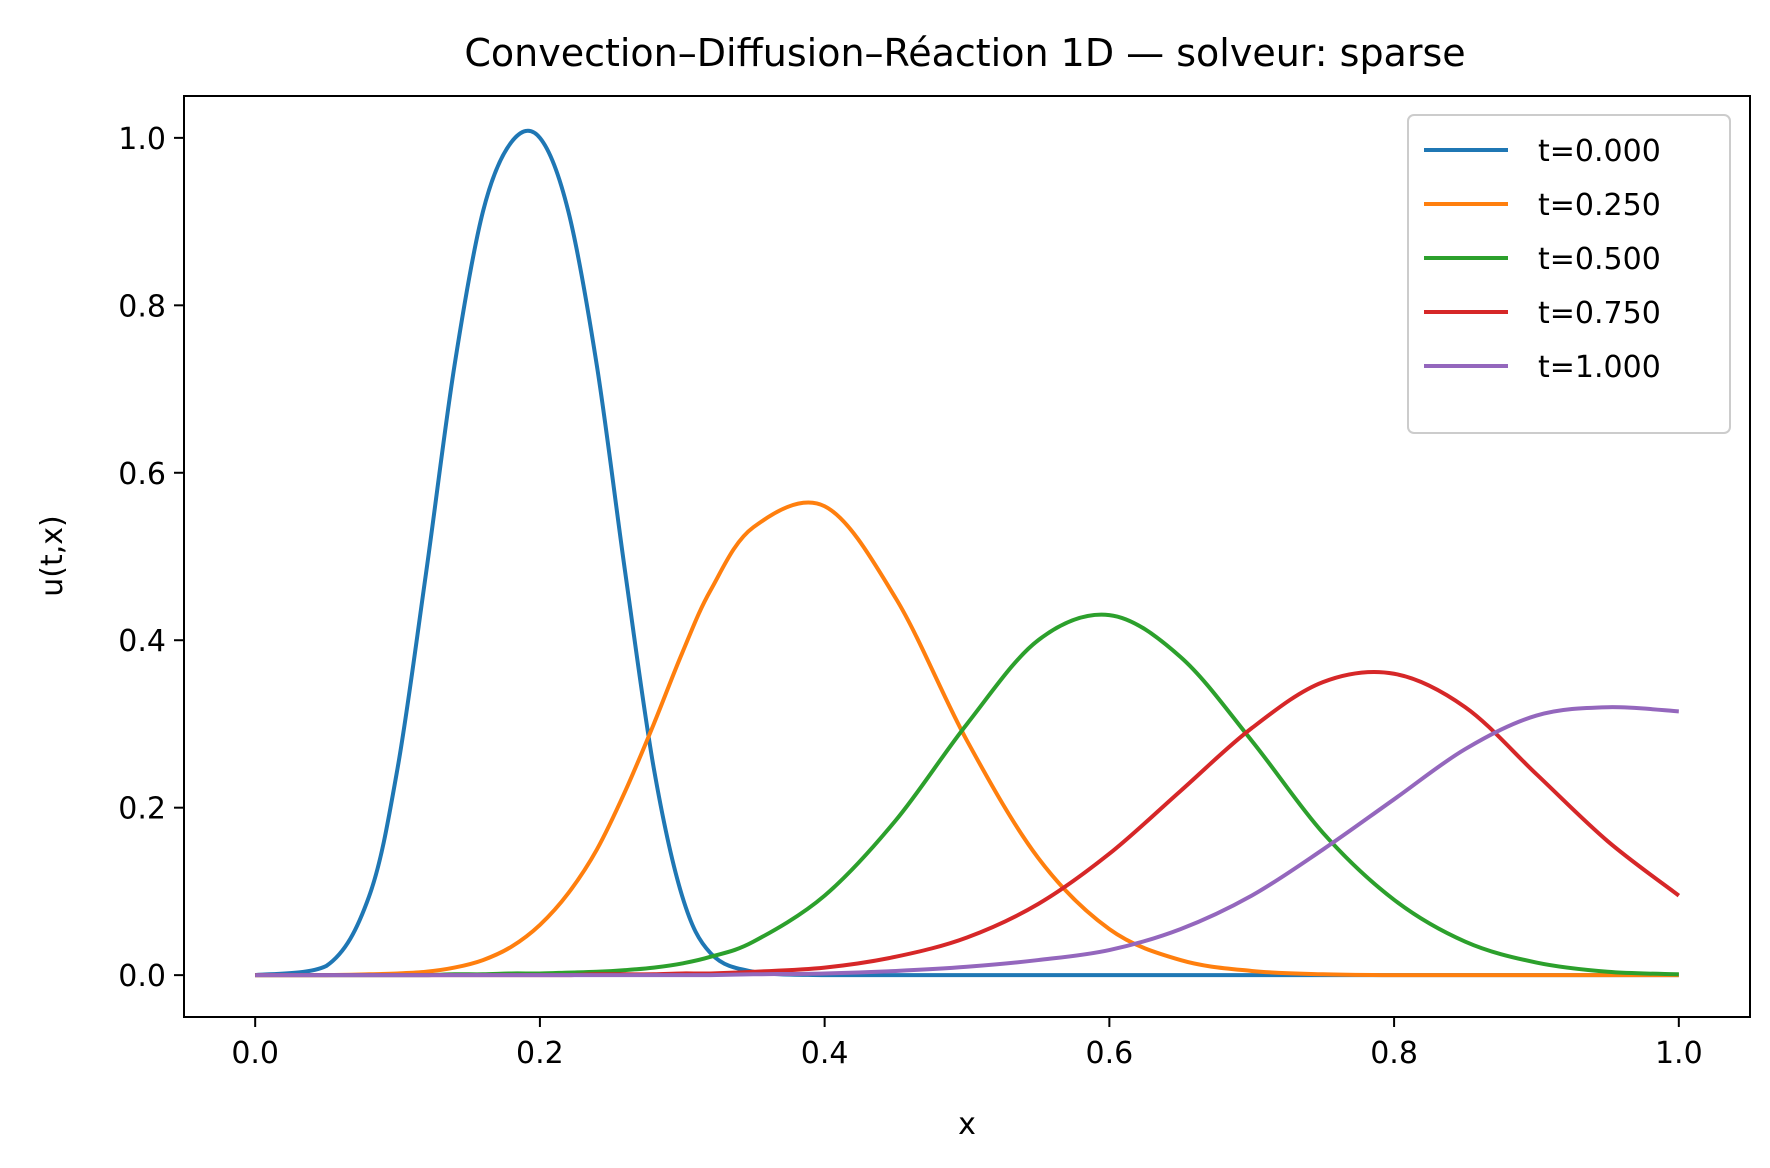  Describe the element at coordinates (967, 1044) in the screenshot. I see `x-axis-ticks: 0.0 0.2 0.4 0.6 0.8 1.0` at that location.